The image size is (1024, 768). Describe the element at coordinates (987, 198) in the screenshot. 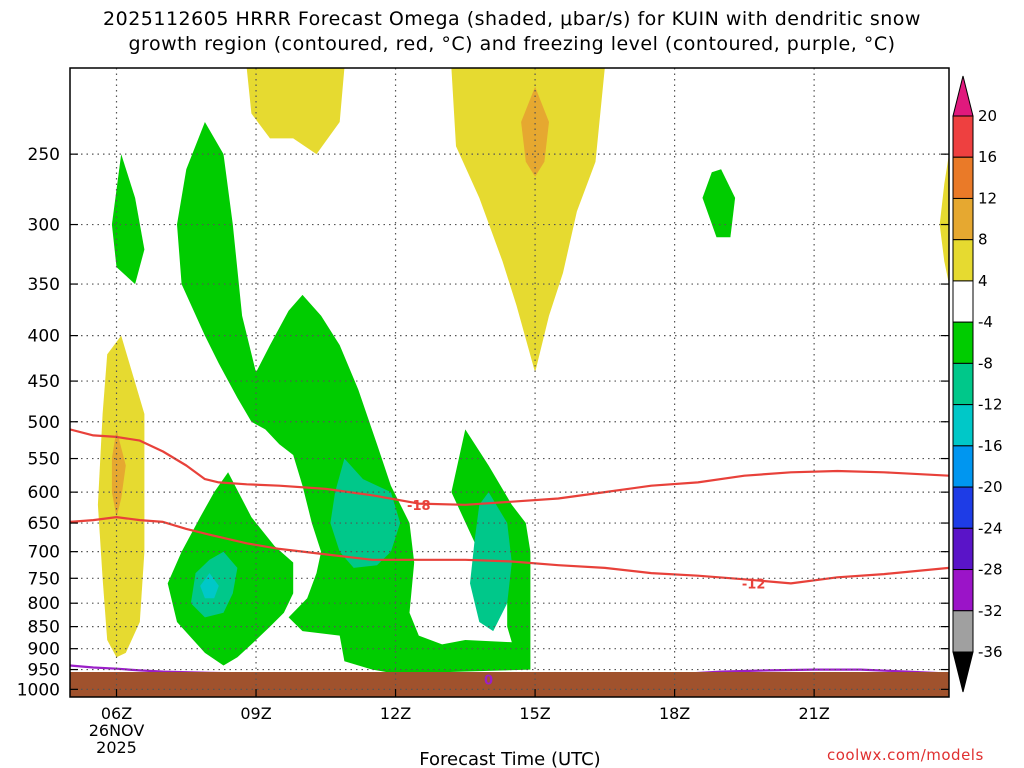

I see `colorbar-label: 12` at that location.